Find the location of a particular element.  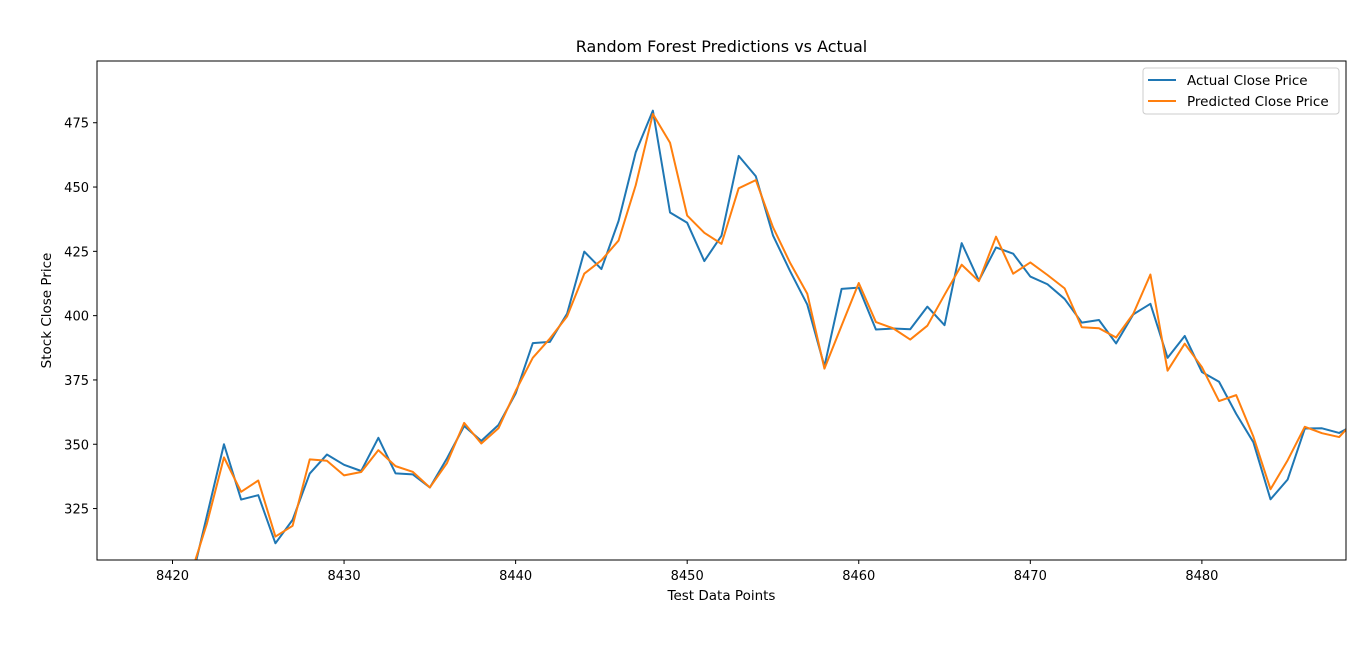

chart-title: Random Forest Predictions vs Actual is located at coordinates (721, 46).